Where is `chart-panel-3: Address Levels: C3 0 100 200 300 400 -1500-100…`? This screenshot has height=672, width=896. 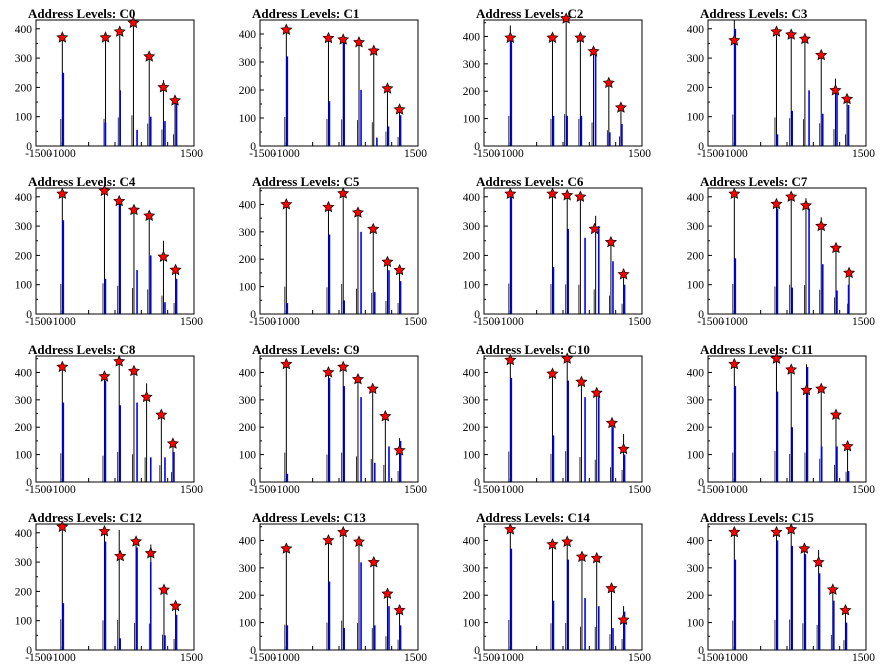
chart-panel-3: Address Levels: C3 0 100 200 300 400 -1500-100… is located at coordinates (781, 83).